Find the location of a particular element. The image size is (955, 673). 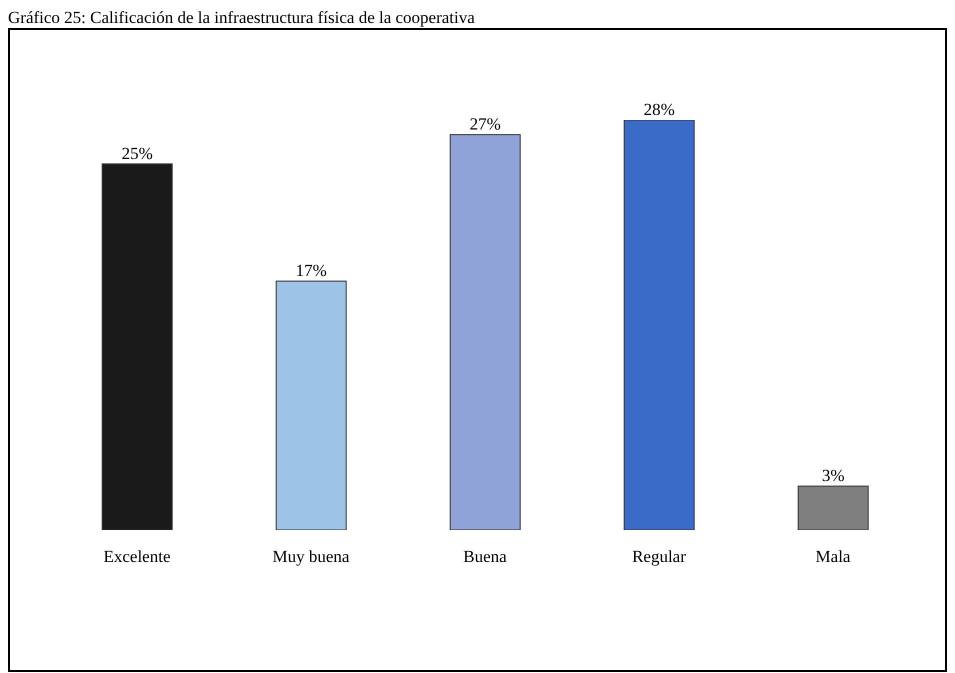

data-label: 25% is located at coordinates (137, 153).